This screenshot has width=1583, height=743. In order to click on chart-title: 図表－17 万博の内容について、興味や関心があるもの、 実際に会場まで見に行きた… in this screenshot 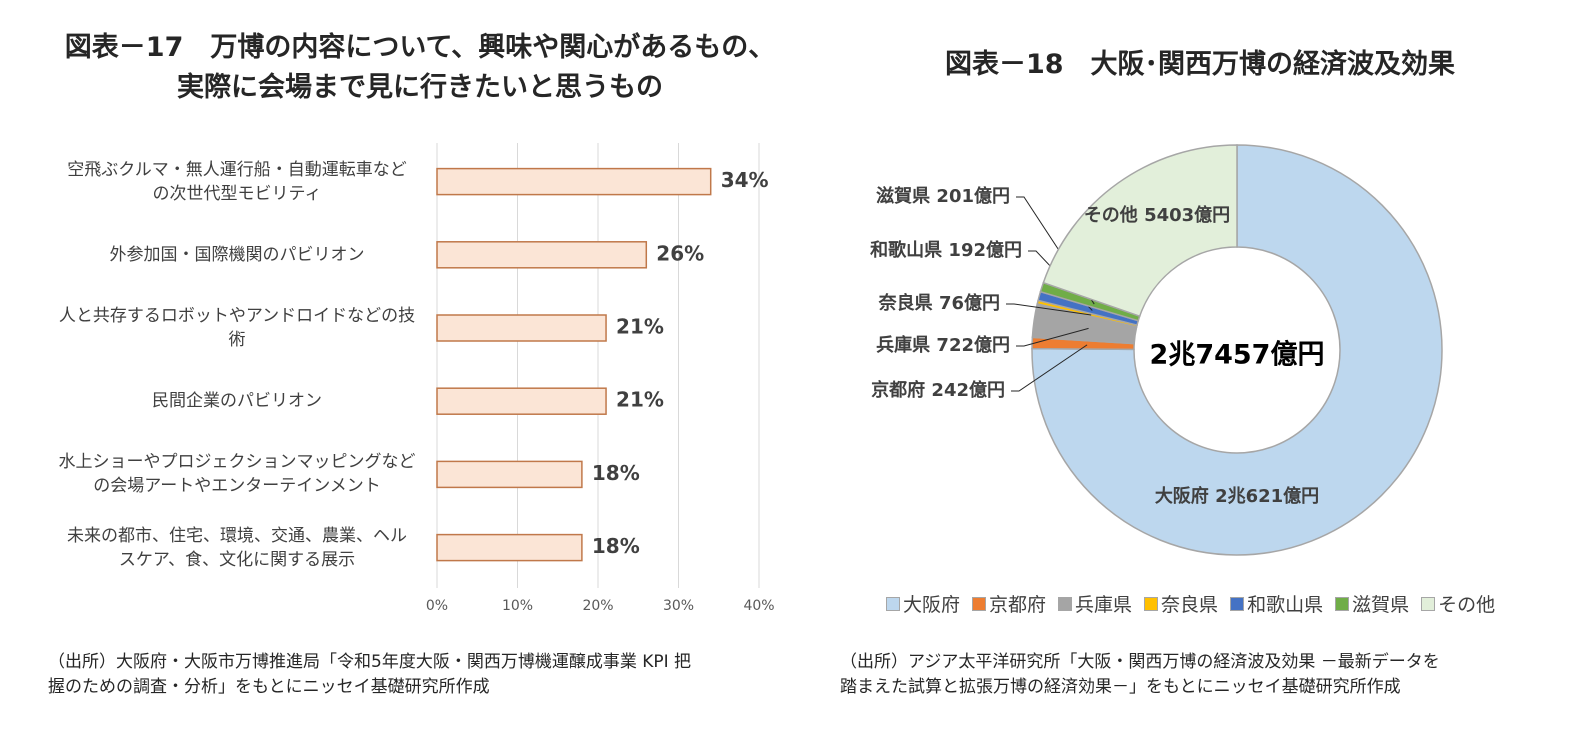, I will do `click(420, 67)`.